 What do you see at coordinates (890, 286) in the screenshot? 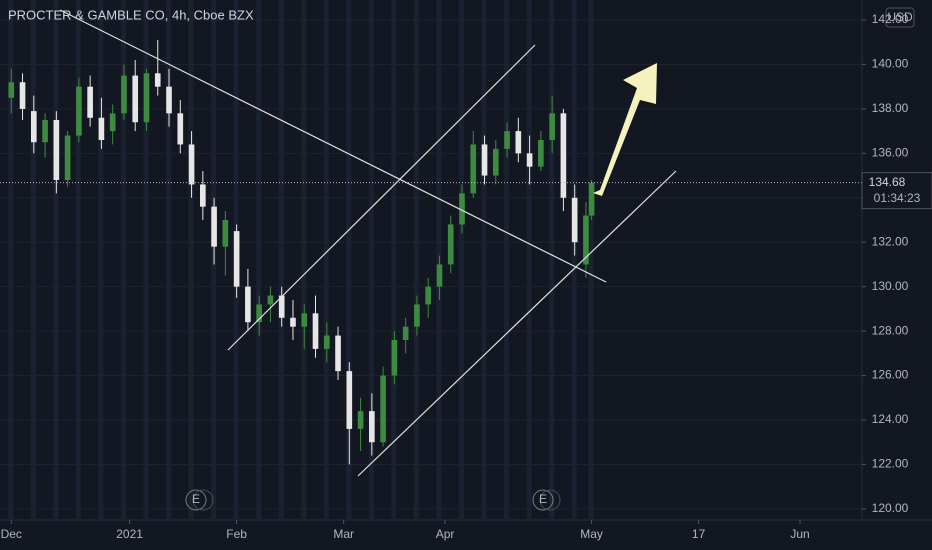
I see `y-tick-label: 130.00` at bounding box center [890, 286].